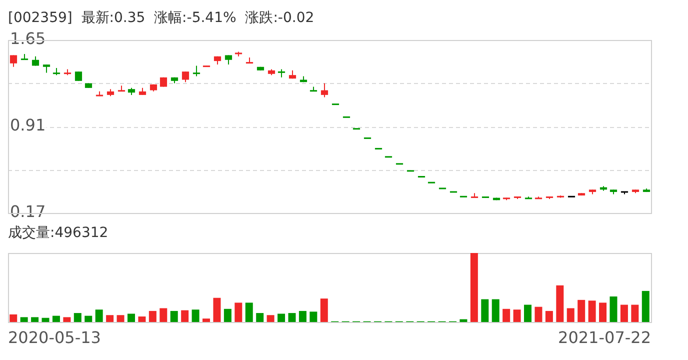 This screenshot has height=360, width=688. I want to click on text: 2020-05-13, so click(54, 338).